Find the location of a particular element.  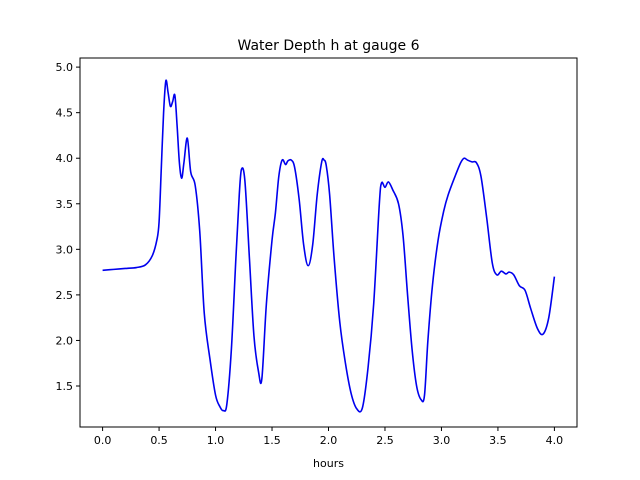

x-tick-label: 2.5 is located at coordinates (385, 440).